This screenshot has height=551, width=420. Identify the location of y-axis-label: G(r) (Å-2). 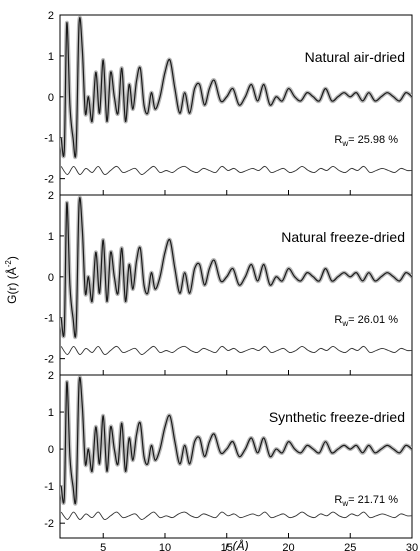
(11, 280).